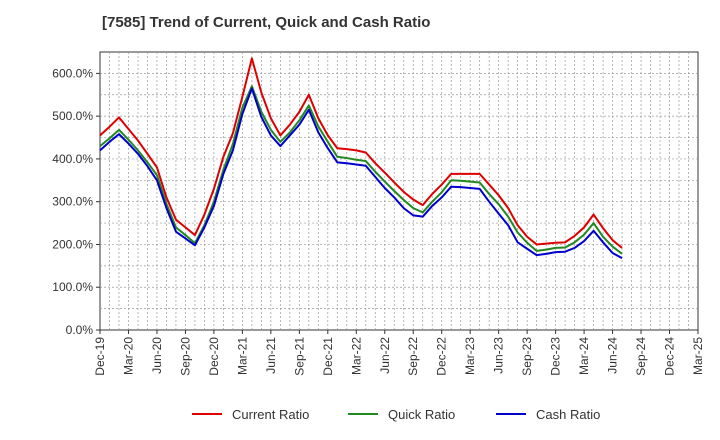 The image size is (720, 440). I want to click on x-tick-label: Dec-23, so click(556, 356).